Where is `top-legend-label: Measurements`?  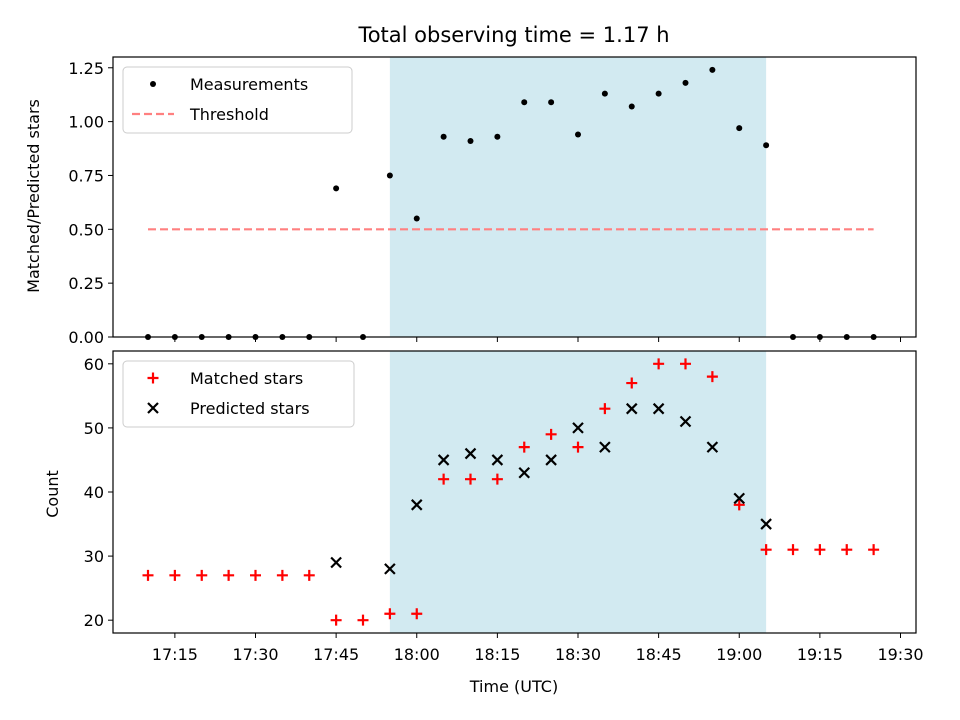 top-legend-label: Measurements is located at coordinates (249, 84).